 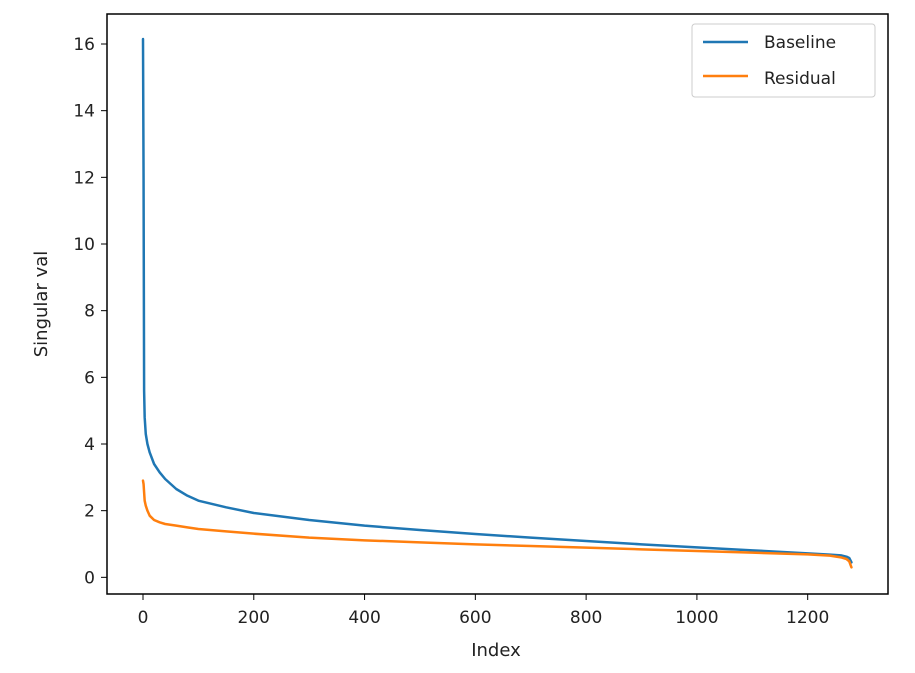 I want to click on y-tick-label: 16, so click(x=84, y=45).